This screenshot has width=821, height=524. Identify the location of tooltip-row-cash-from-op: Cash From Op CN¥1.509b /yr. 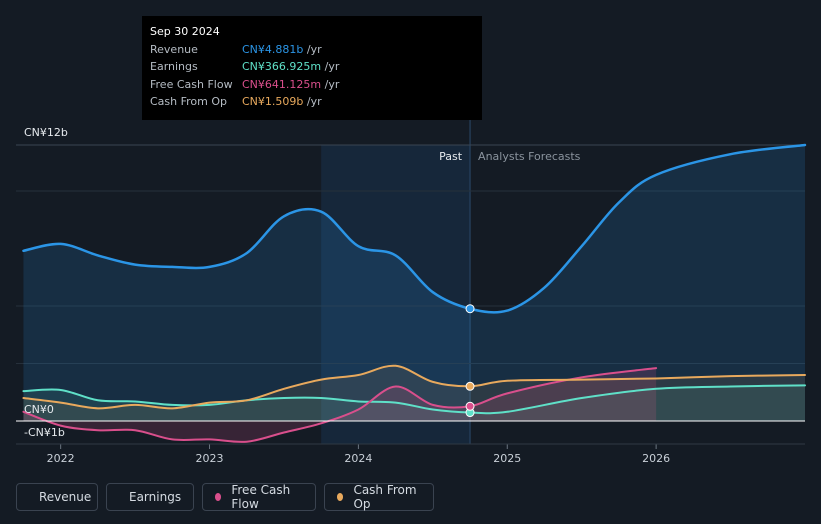
(310, 103).